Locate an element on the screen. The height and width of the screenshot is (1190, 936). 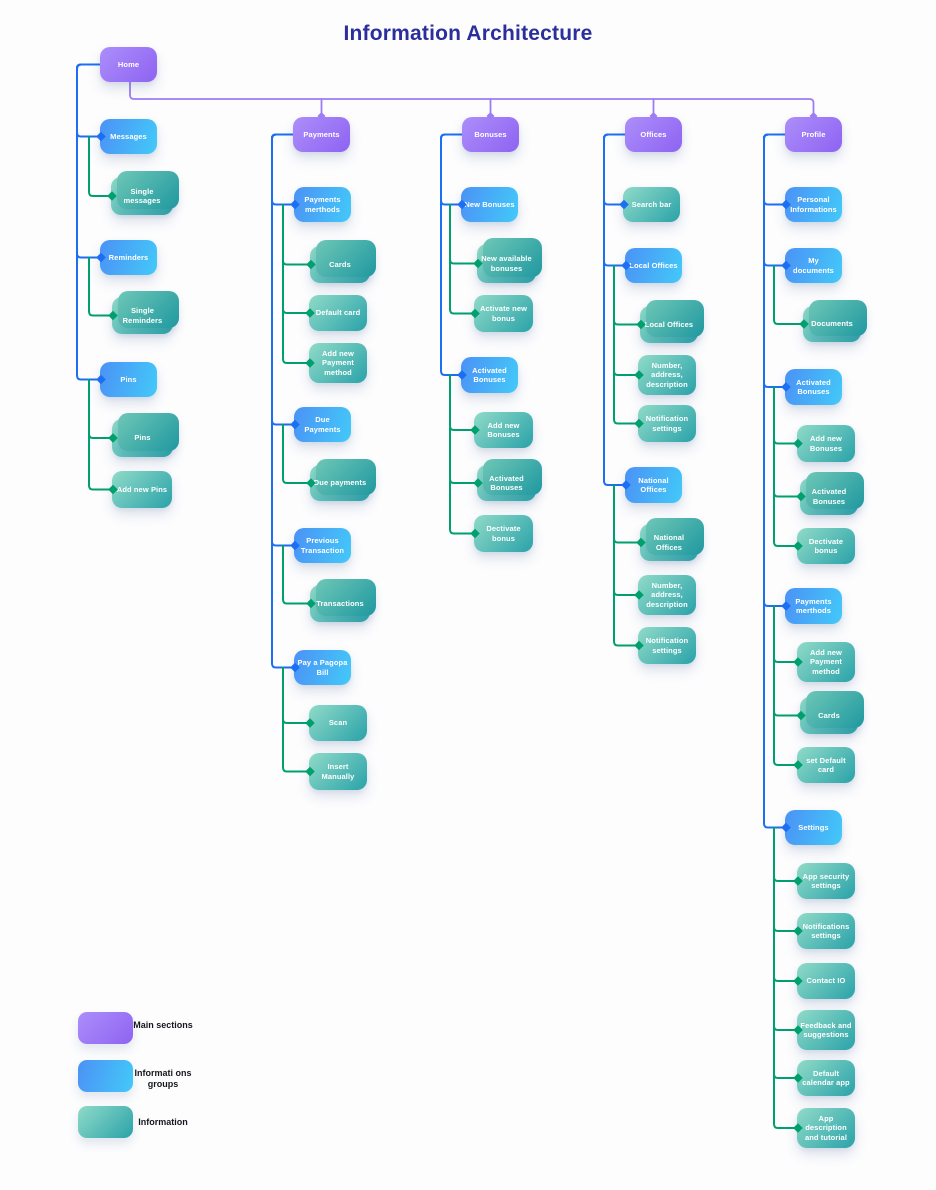
node-cards: Cards is located at coordinates (340, 264).